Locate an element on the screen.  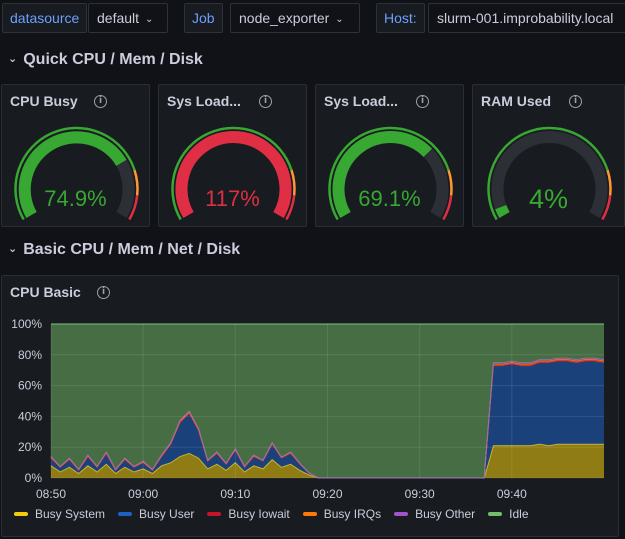
y-tick-label: 20% is located at coordinates (30, 447).